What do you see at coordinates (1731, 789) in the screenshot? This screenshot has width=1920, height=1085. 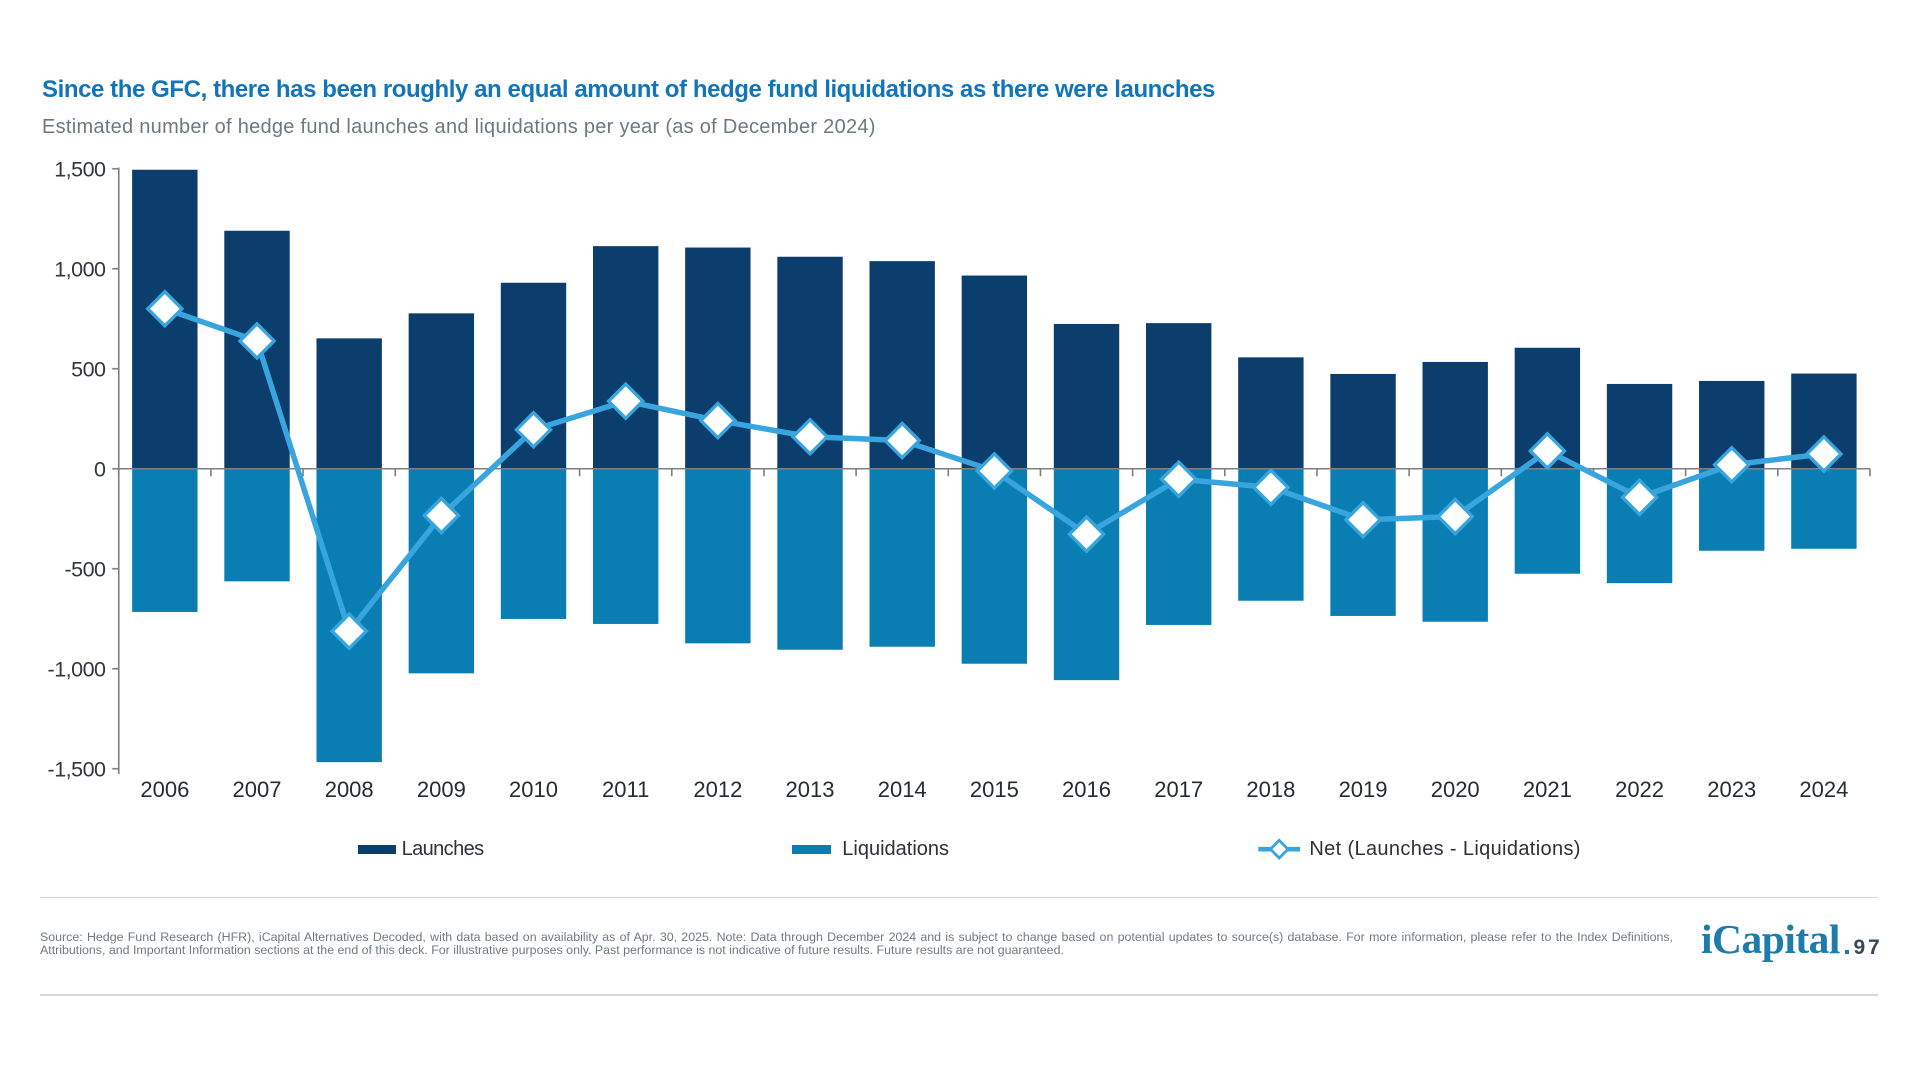 I see `svg-text: 2023` at bounding box center [1731, 789].